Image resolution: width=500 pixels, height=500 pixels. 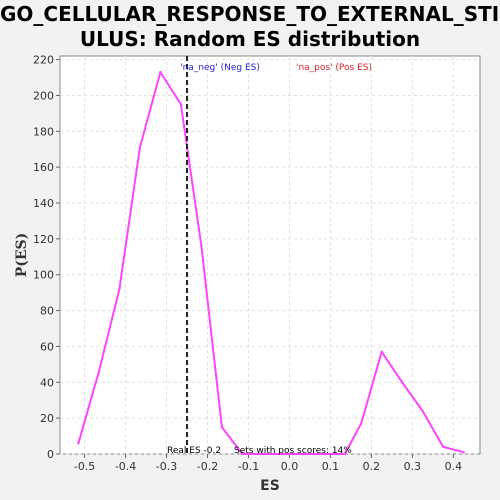 What do you see at coordinates (413, 466) in the screenshot?
I see `x-tick-label: 0.3` at bounding box center [413, 466].